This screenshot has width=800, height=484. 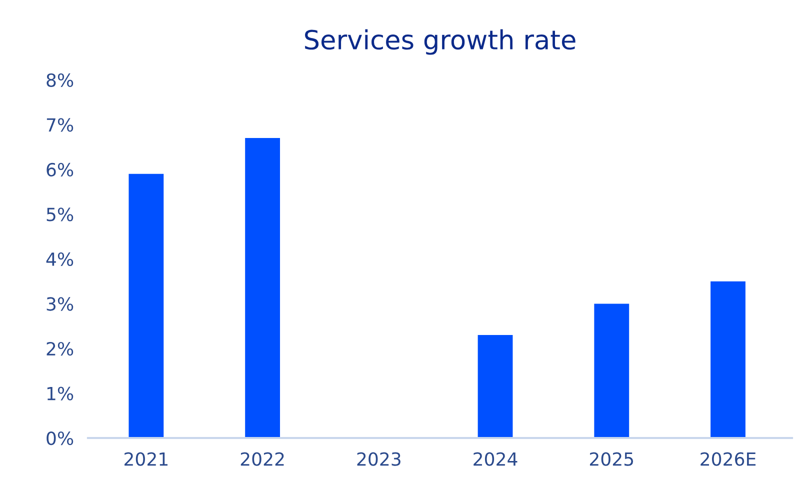 What do you see at coordinates (440, 42) in the screenshot?
I see `chart-title: Services growth rate` at bounding box center [440, 42].